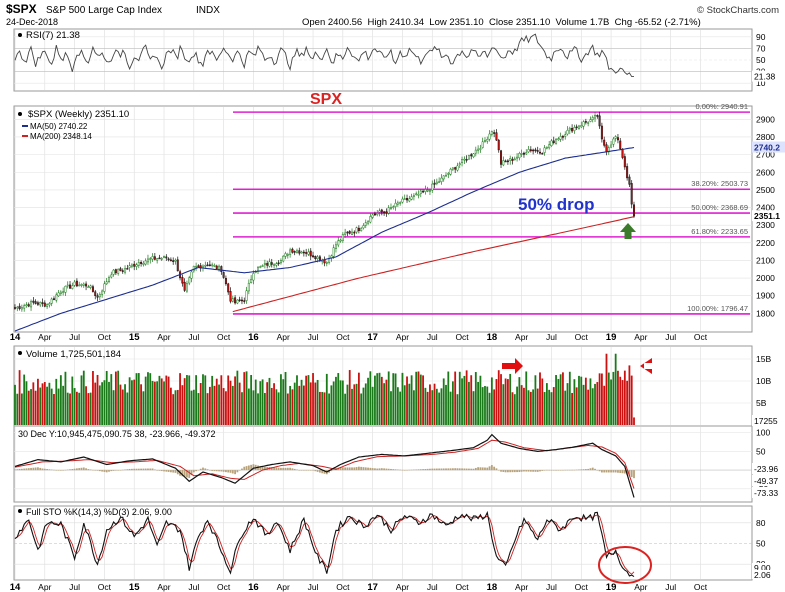  What do you see at coordinates (134, 337) in the screenshot?
I see `x-tick-label: 15` at bounding box center [134, 337].